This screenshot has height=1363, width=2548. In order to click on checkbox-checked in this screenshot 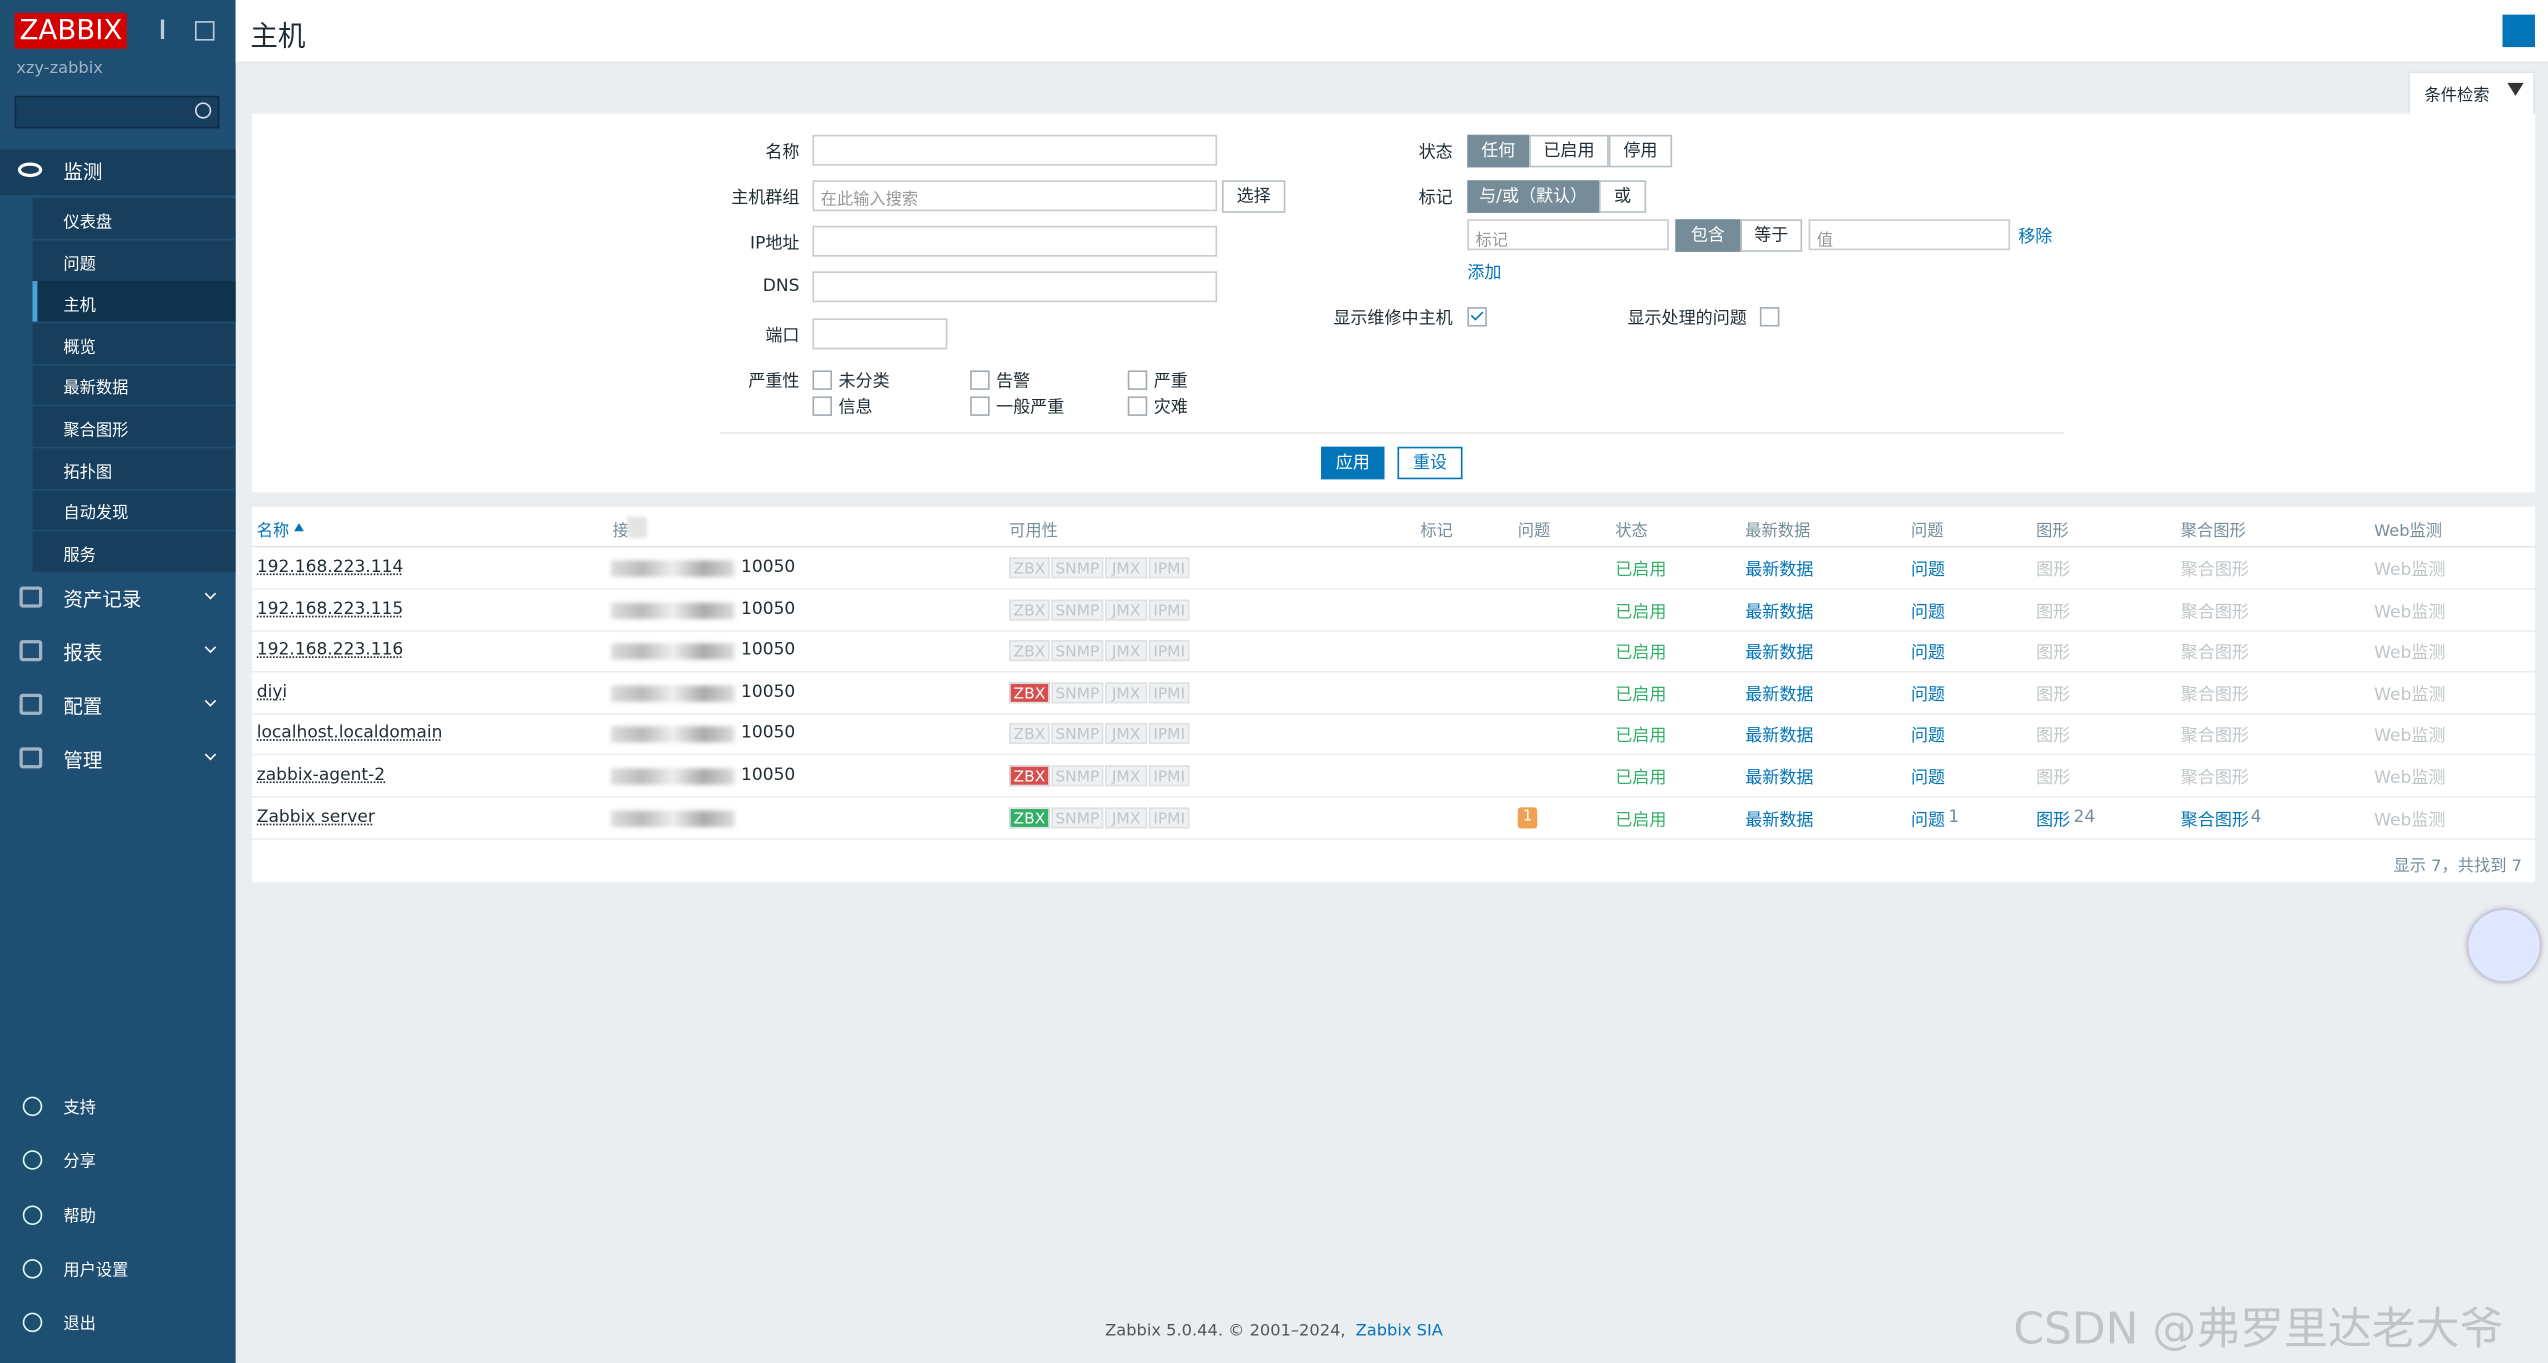, I will do `click(1477, 317)`.